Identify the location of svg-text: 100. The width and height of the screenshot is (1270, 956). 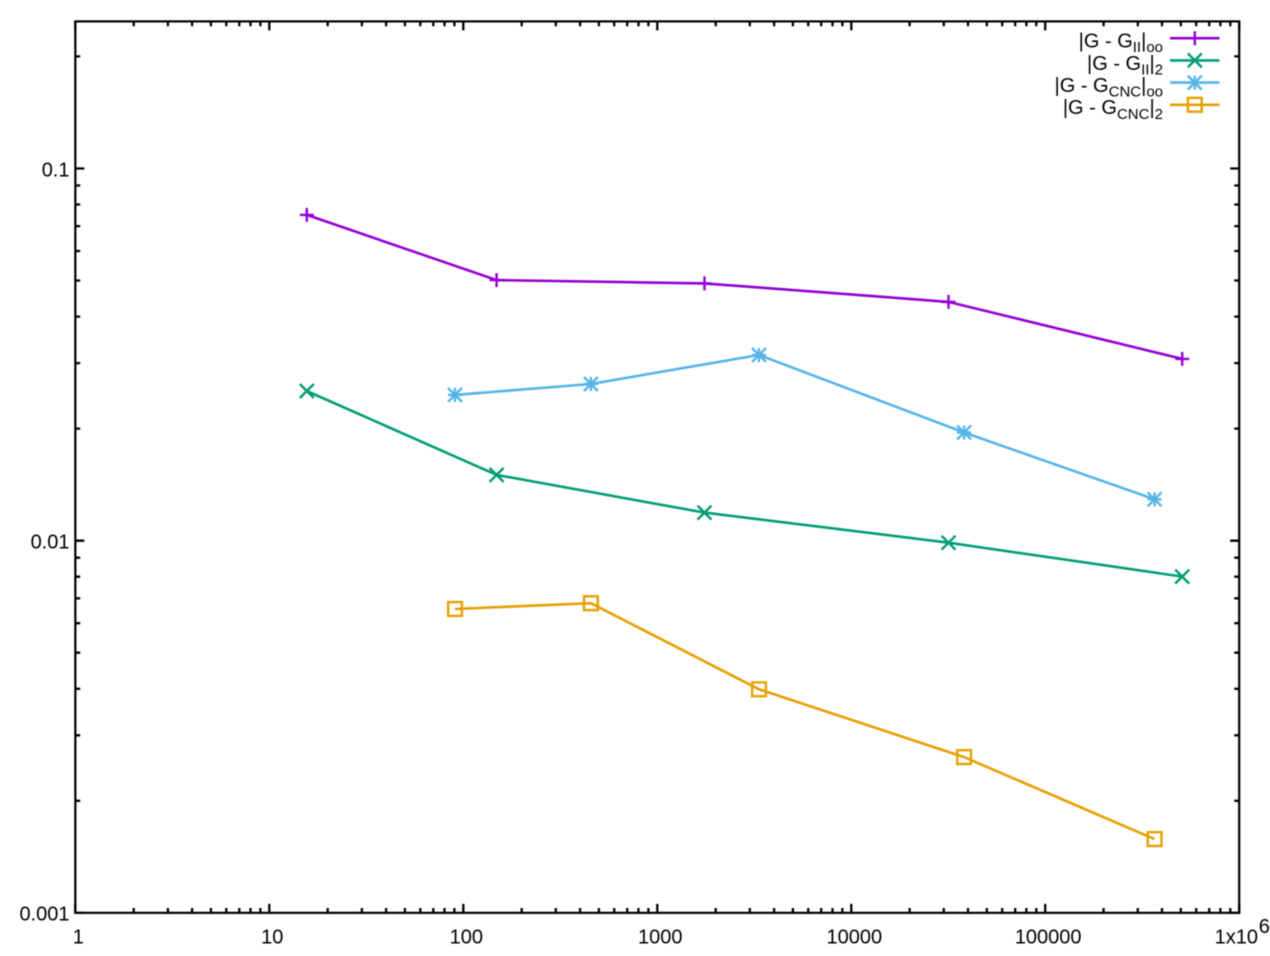
(466, 938).